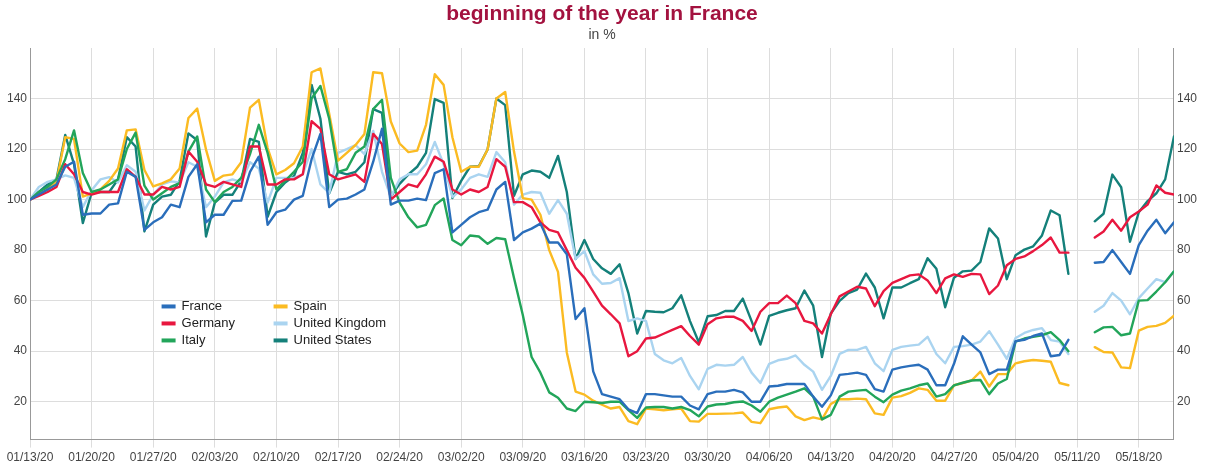  Describe the element at coordinates (92, 457) in the screenshot. I see `x-tick-label: 01/20/20` at that location.